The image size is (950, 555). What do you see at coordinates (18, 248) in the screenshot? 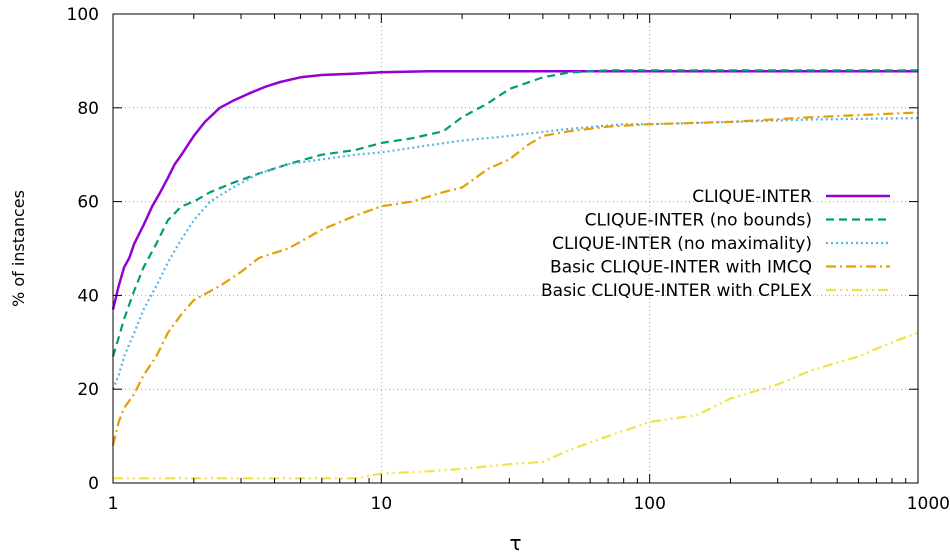
I see `y-axis-label: % of instances` at bounding box center [18, 248].